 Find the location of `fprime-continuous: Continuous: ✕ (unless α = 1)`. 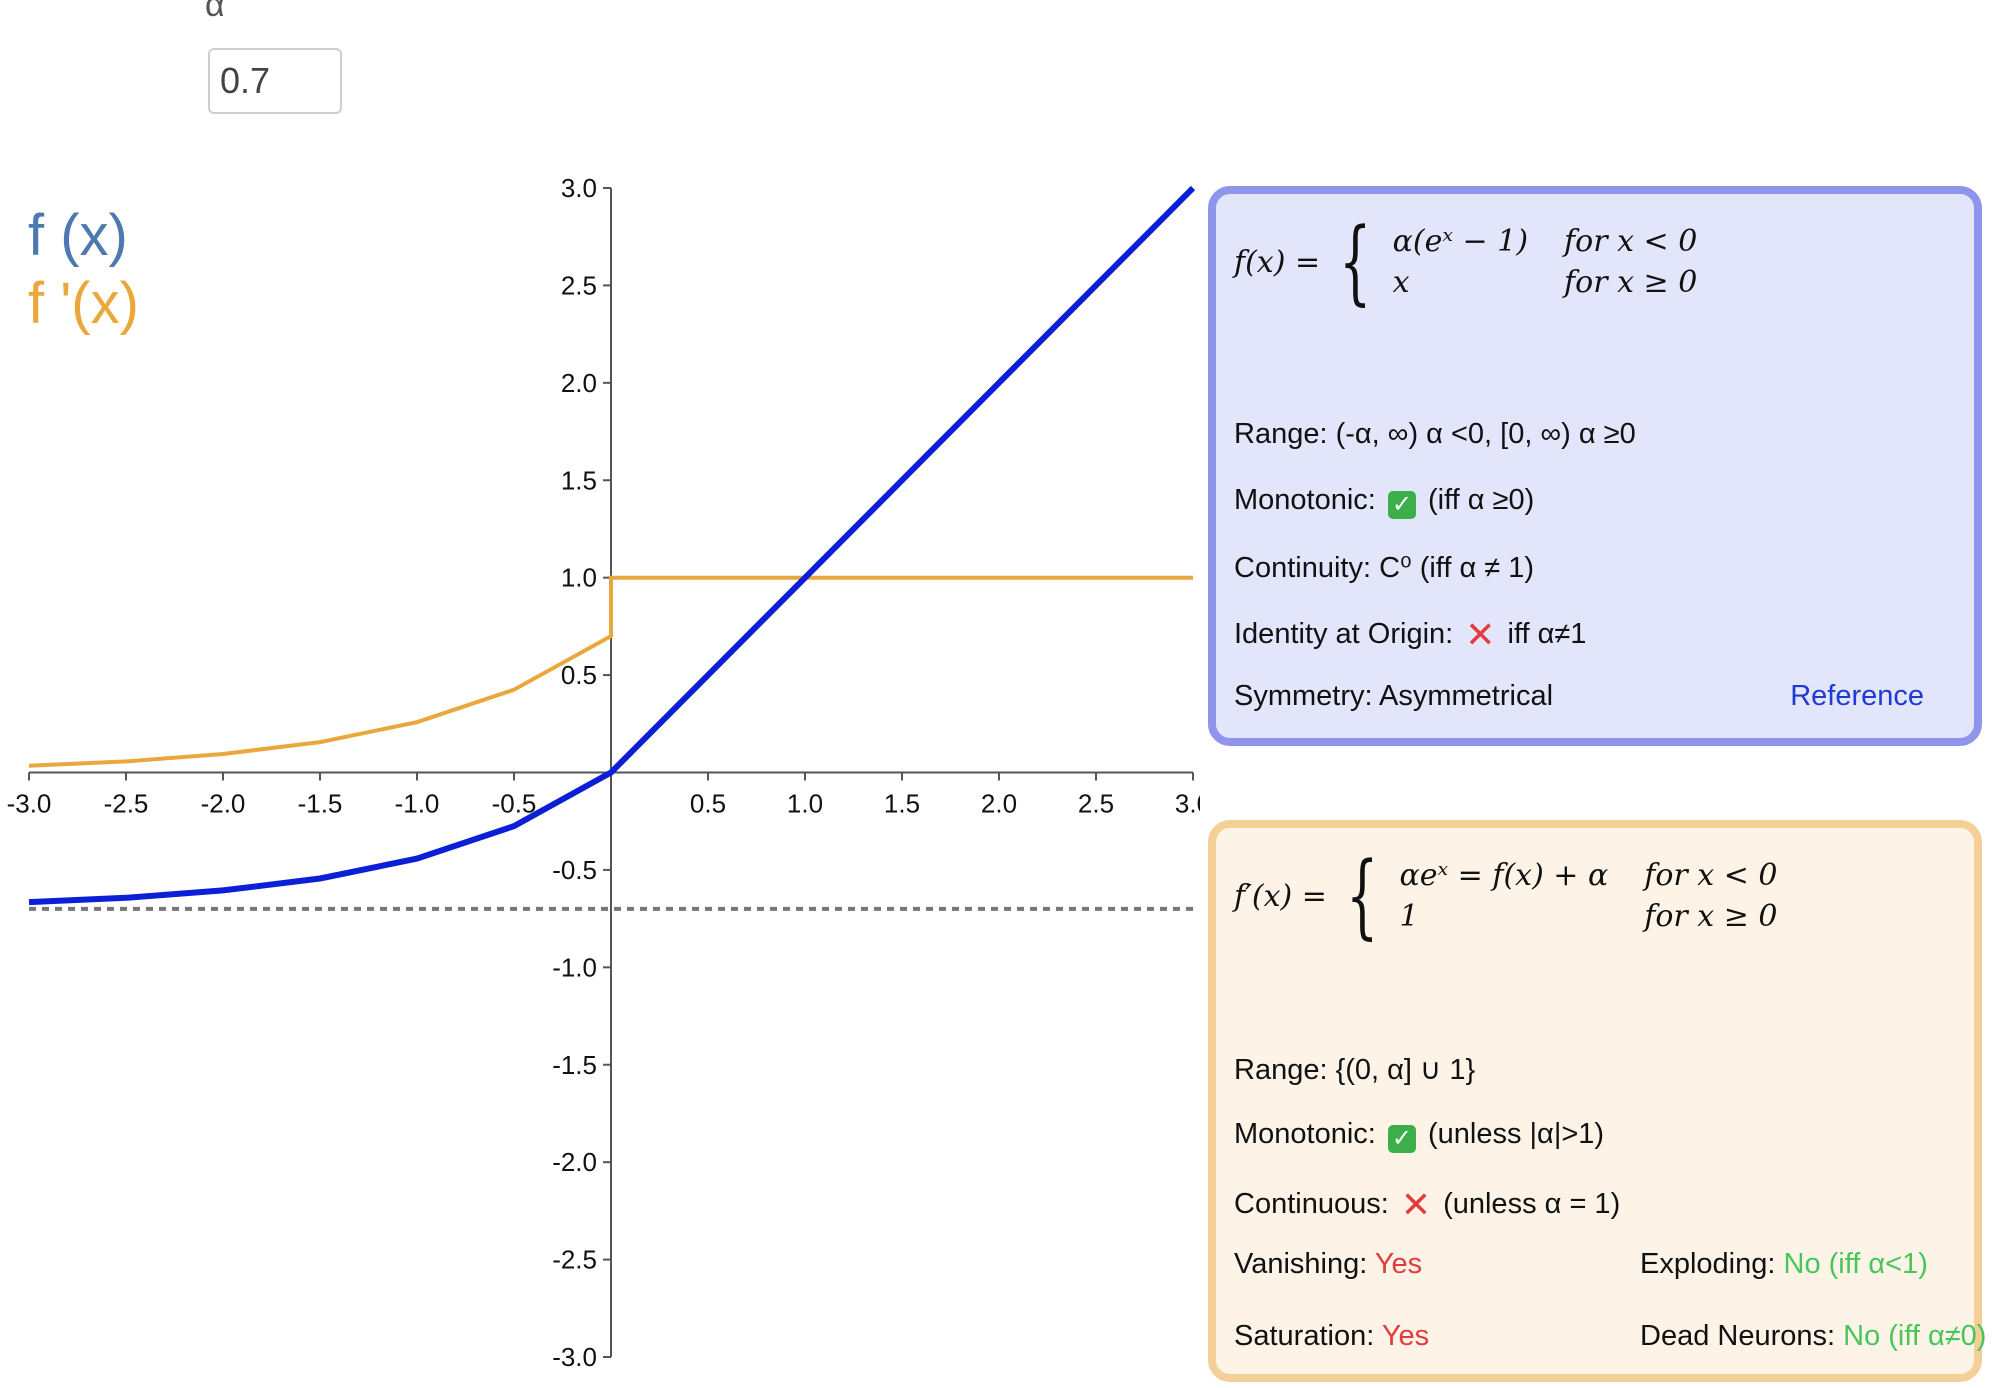

fprime-continuous: Continuous: ✕ (unless α = 1) is located at coordinates (1427, 1205).